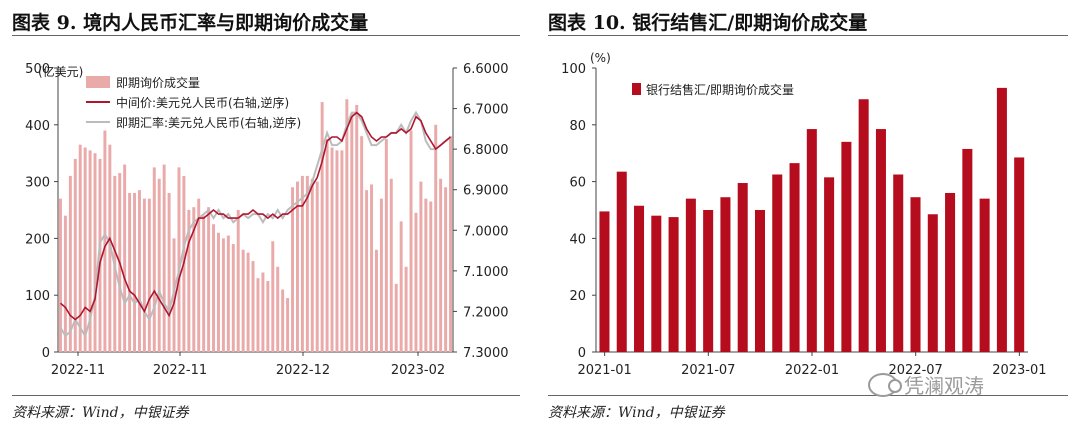  Describe the element at coordinates (577, 183) in the screenshot. I see `right-chart-y-tick-label: 60` at that location.